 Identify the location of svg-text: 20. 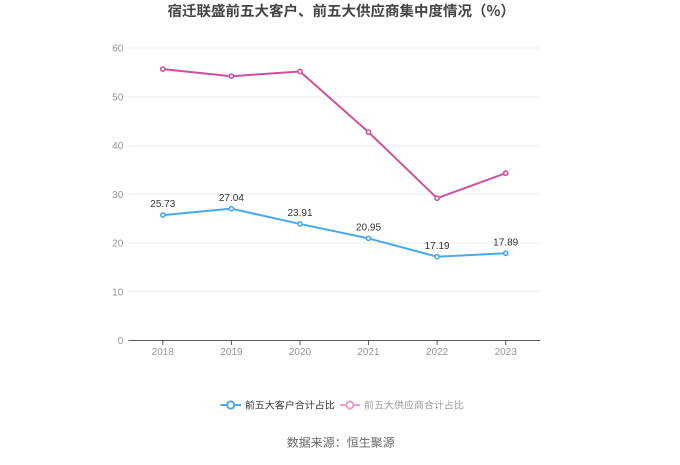
(118, 244).